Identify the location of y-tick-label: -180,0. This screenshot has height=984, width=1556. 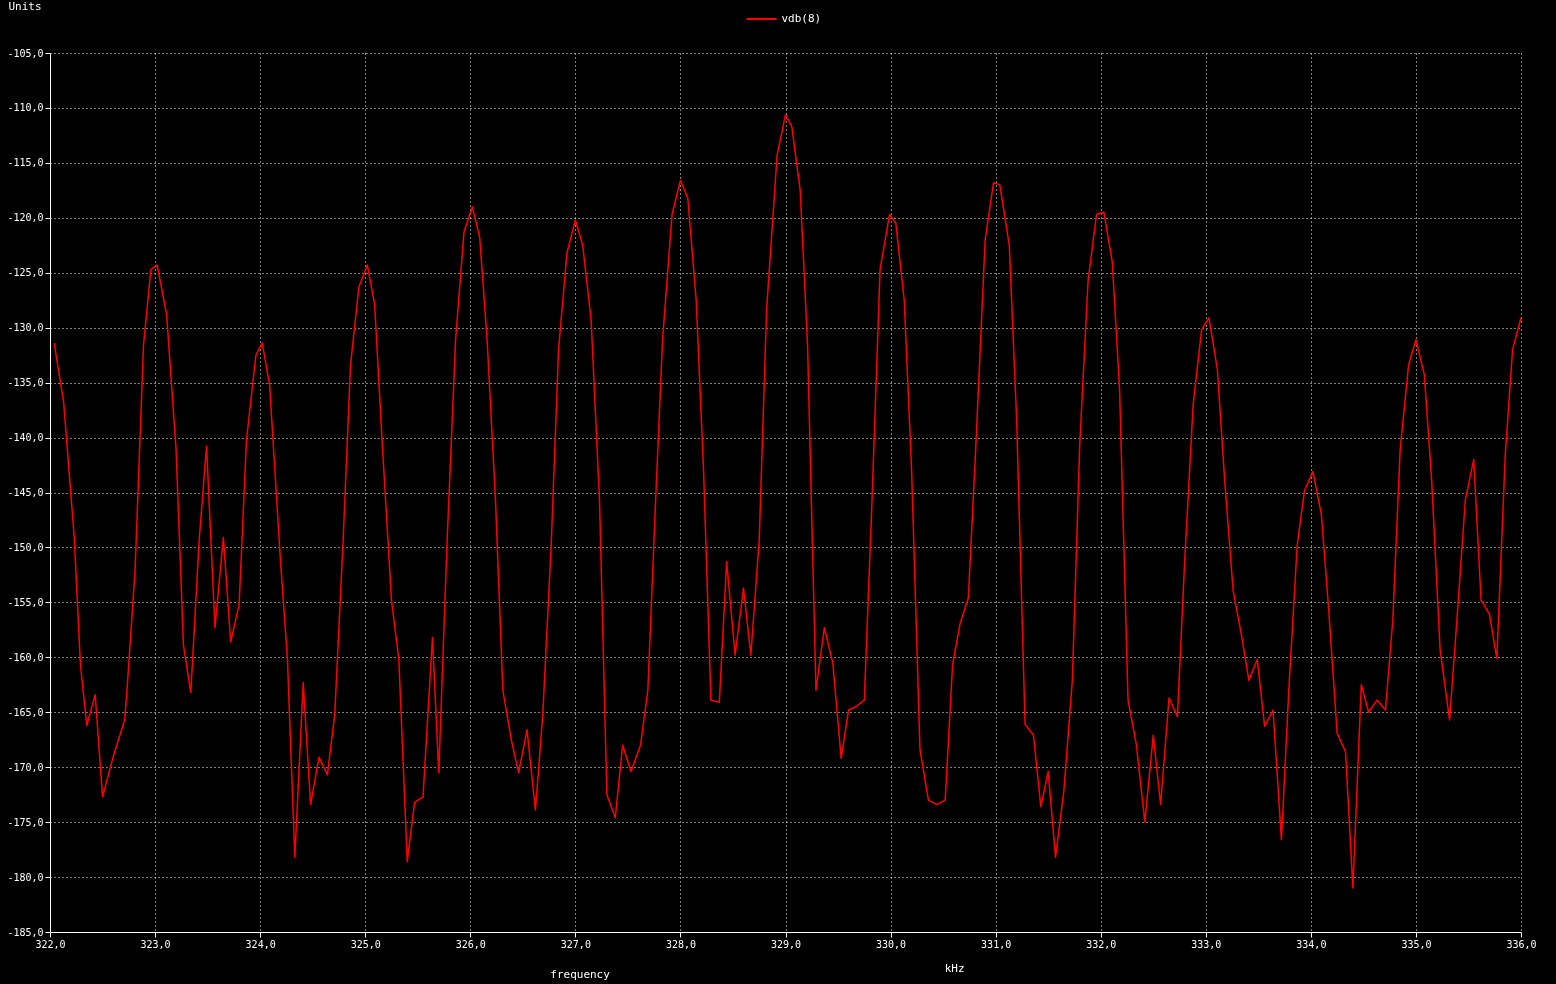
(25, 877).